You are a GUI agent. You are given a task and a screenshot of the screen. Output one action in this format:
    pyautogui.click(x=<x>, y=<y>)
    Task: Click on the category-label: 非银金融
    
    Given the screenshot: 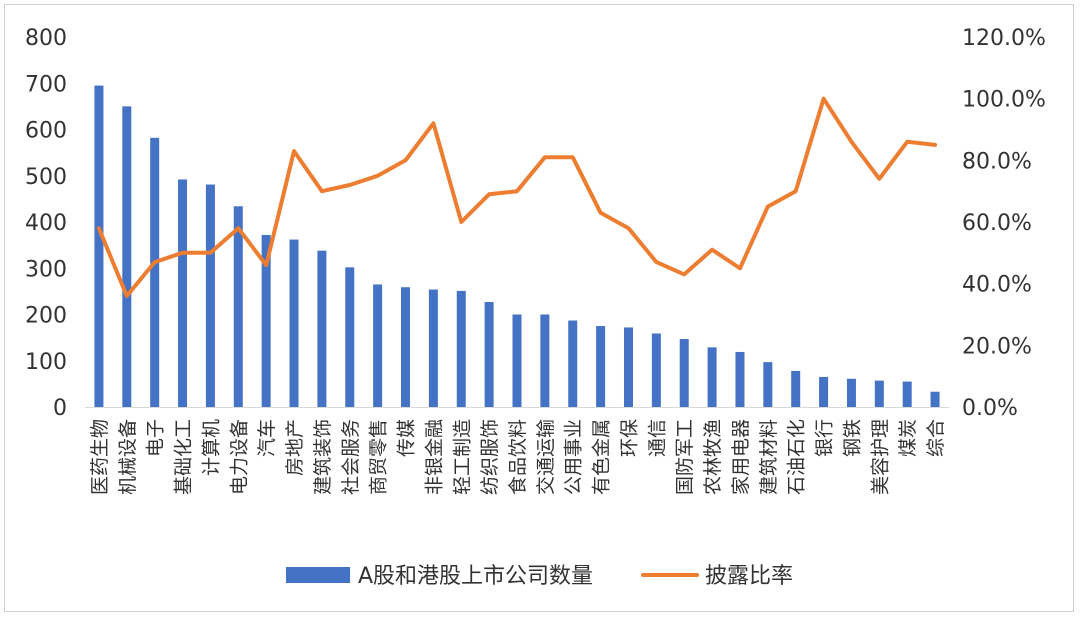 What is the action you would take?
    pyautogui.click(x=434, y=457)
    